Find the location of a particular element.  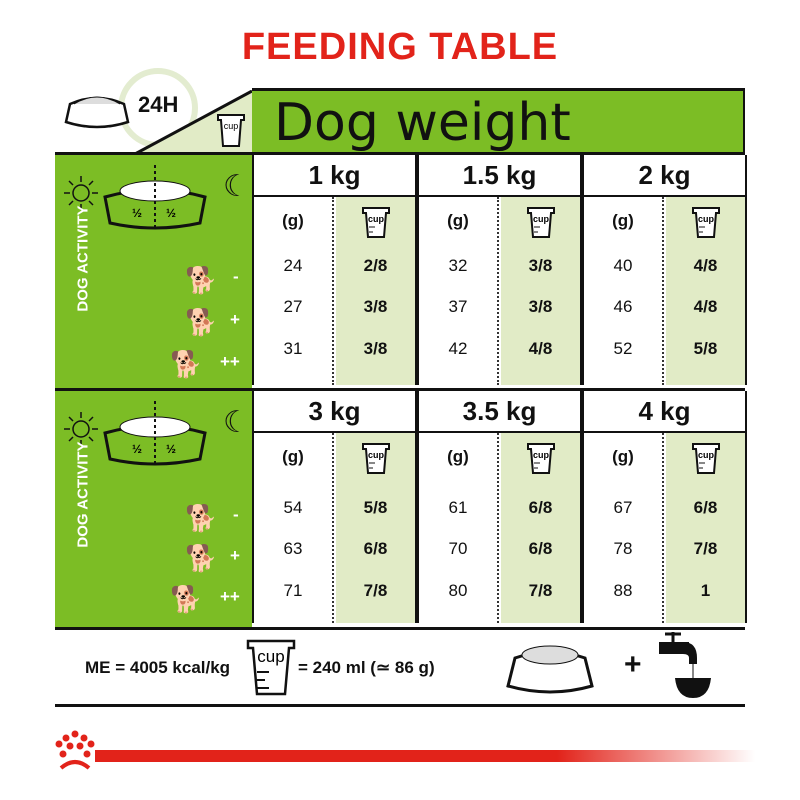

water-tap-icon is located at coordinates (685, 665).